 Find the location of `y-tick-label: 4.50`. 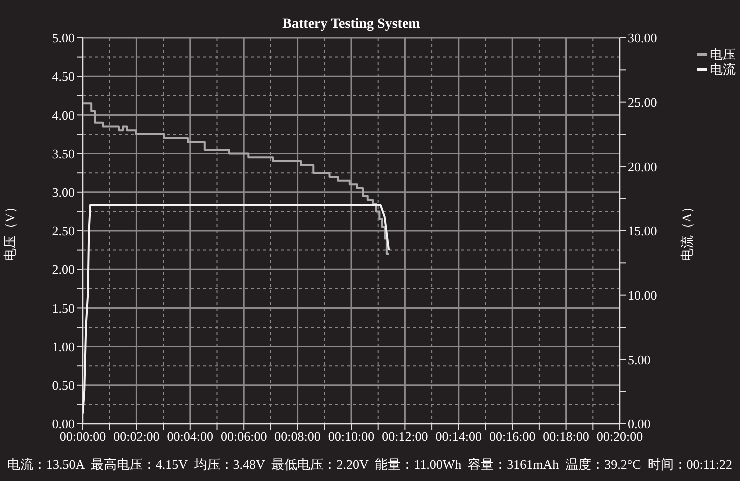

y-tick-label: 4.50 is located at coordinates (63, 76).